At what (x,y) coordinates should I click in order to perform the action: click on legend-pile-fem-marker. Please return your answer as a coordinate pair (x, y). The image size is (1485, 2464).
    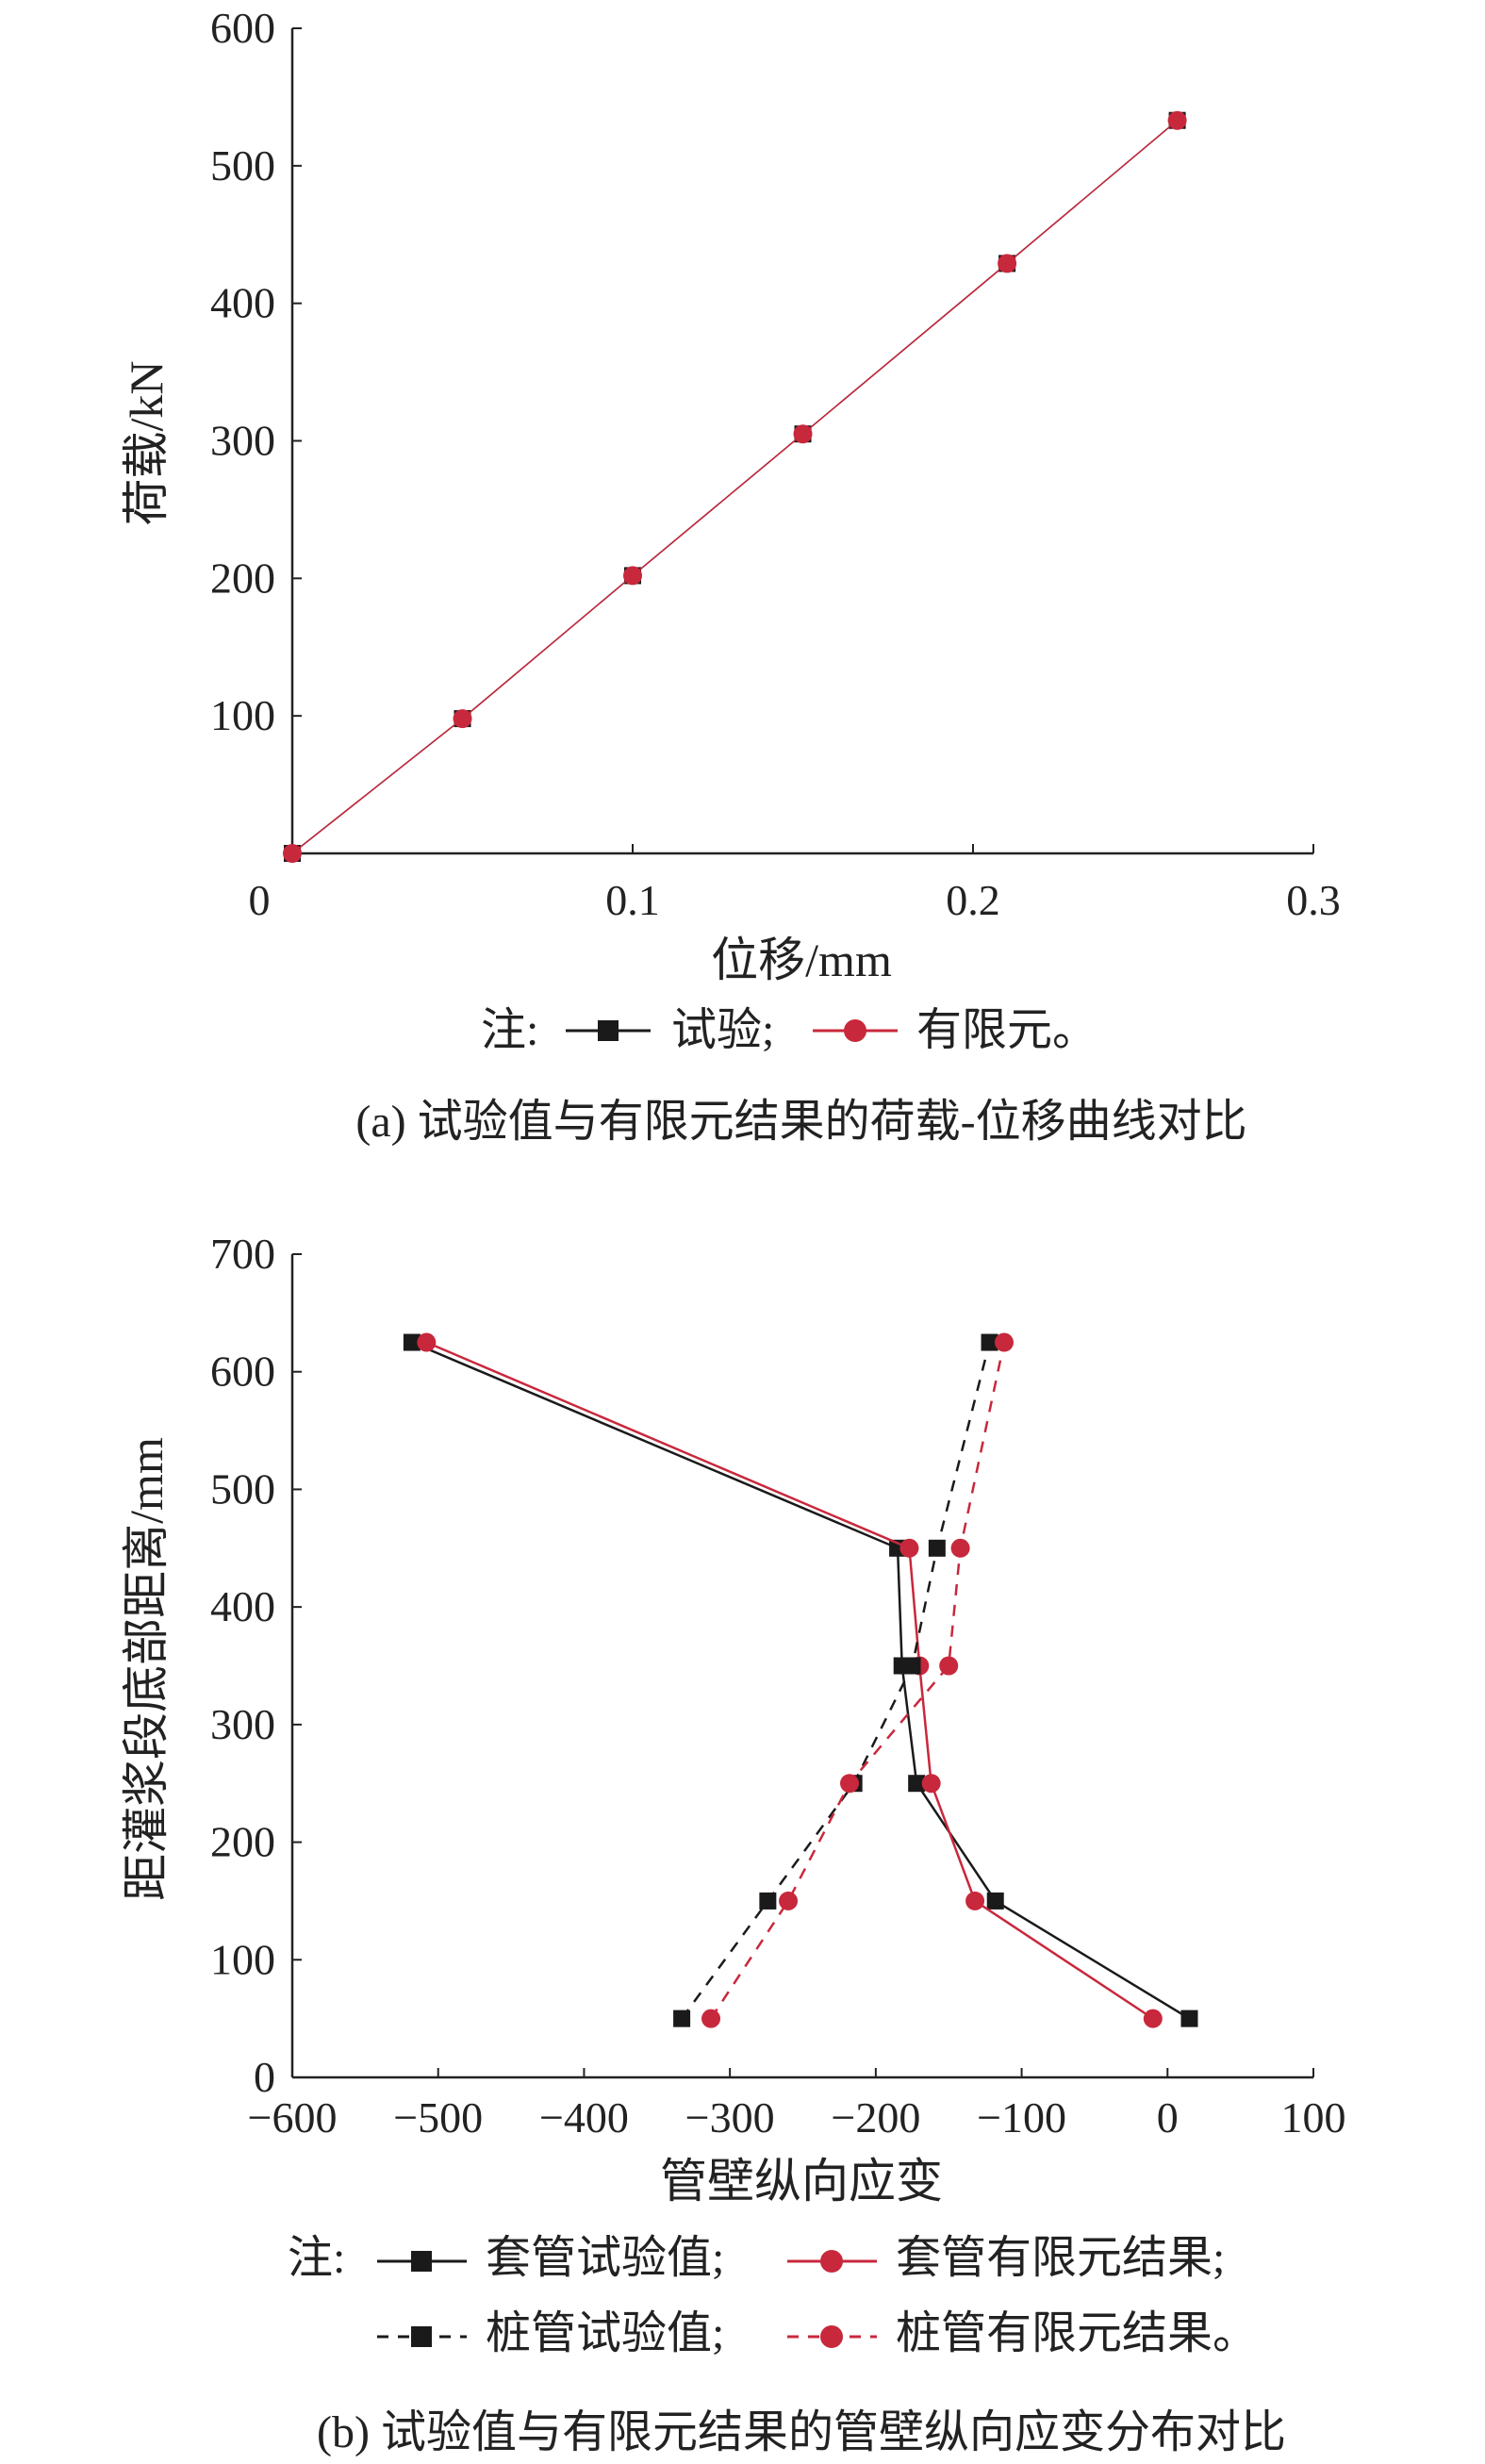
    Looking at the image, I should click on (831, 2336).